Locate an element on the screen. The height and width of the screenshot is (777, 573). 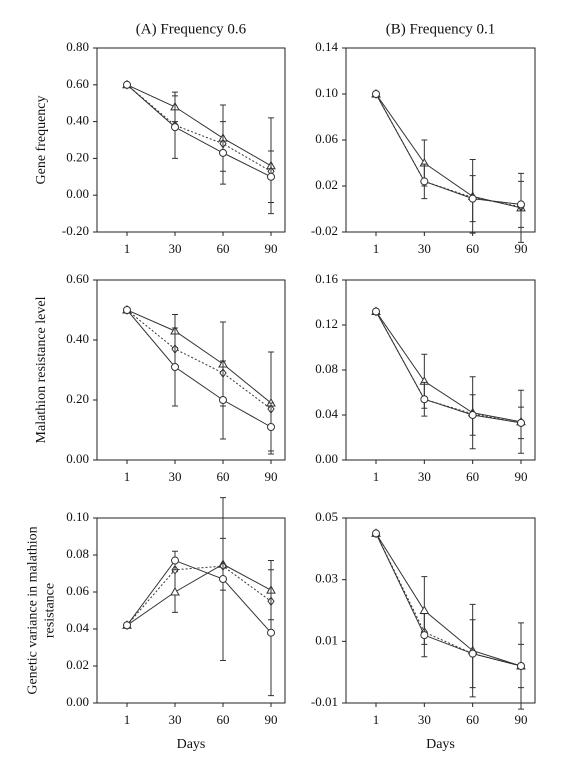
y-tick-label: 0.40 is located at coordinates (77, 120).